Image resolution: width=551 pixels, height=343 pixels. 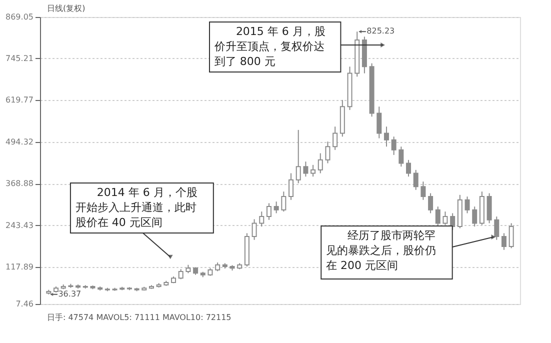 What do you see at coordinates (20, 183) in the screenshot?
I see `y-tick-label: 368.88` at bounding box center [20, 183].